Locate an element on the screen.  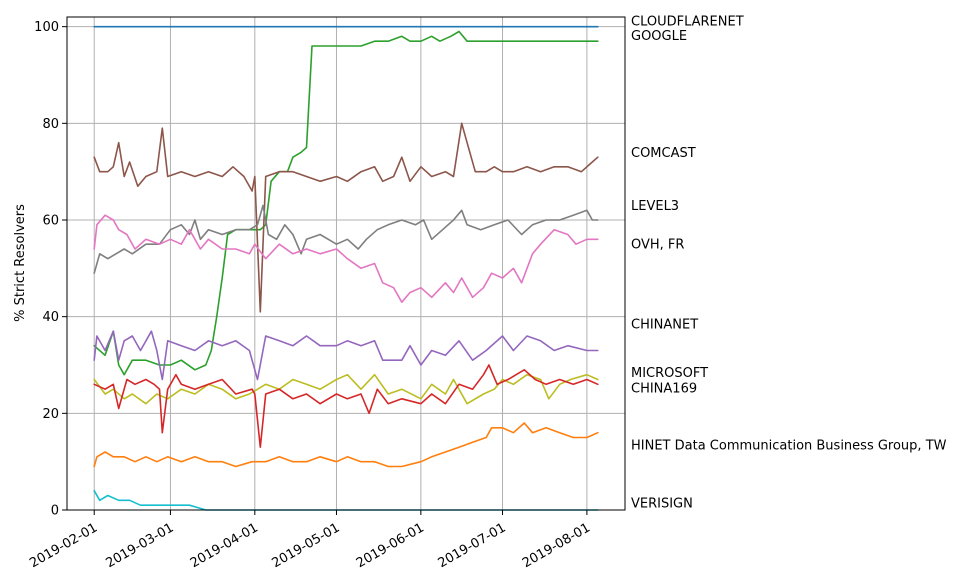
x-tick-label: 2019-08-01 is located at coordinates (556, 545).